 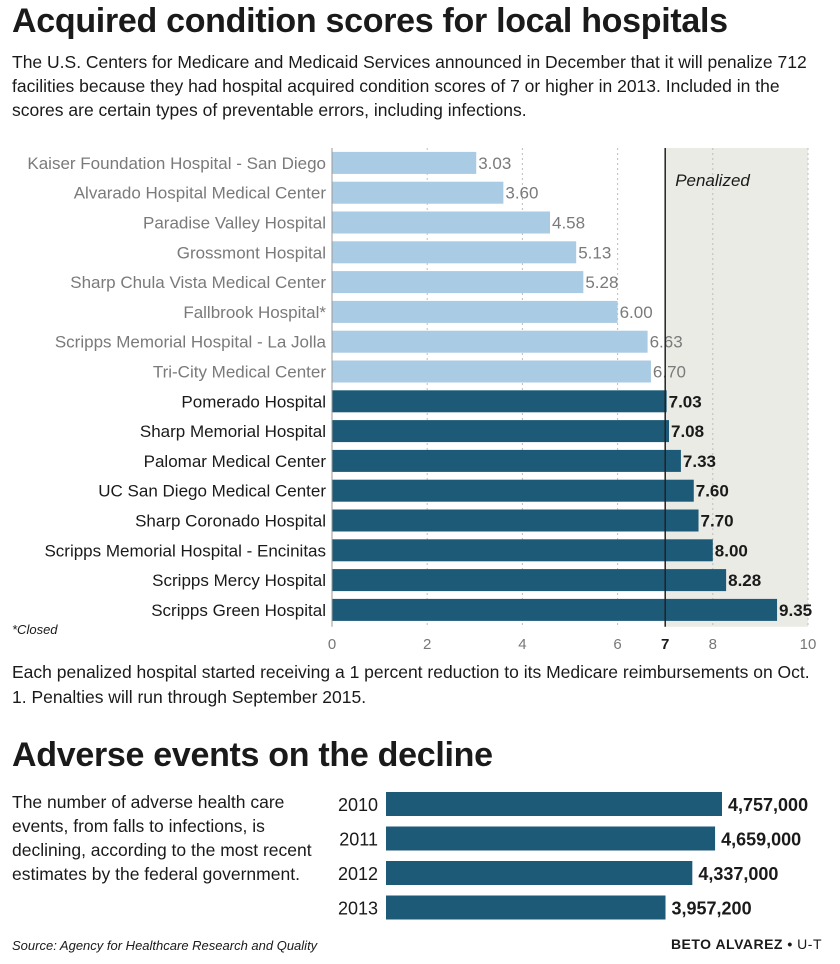 I want to click on value-label: 6.63, so click(x=666, y=342).